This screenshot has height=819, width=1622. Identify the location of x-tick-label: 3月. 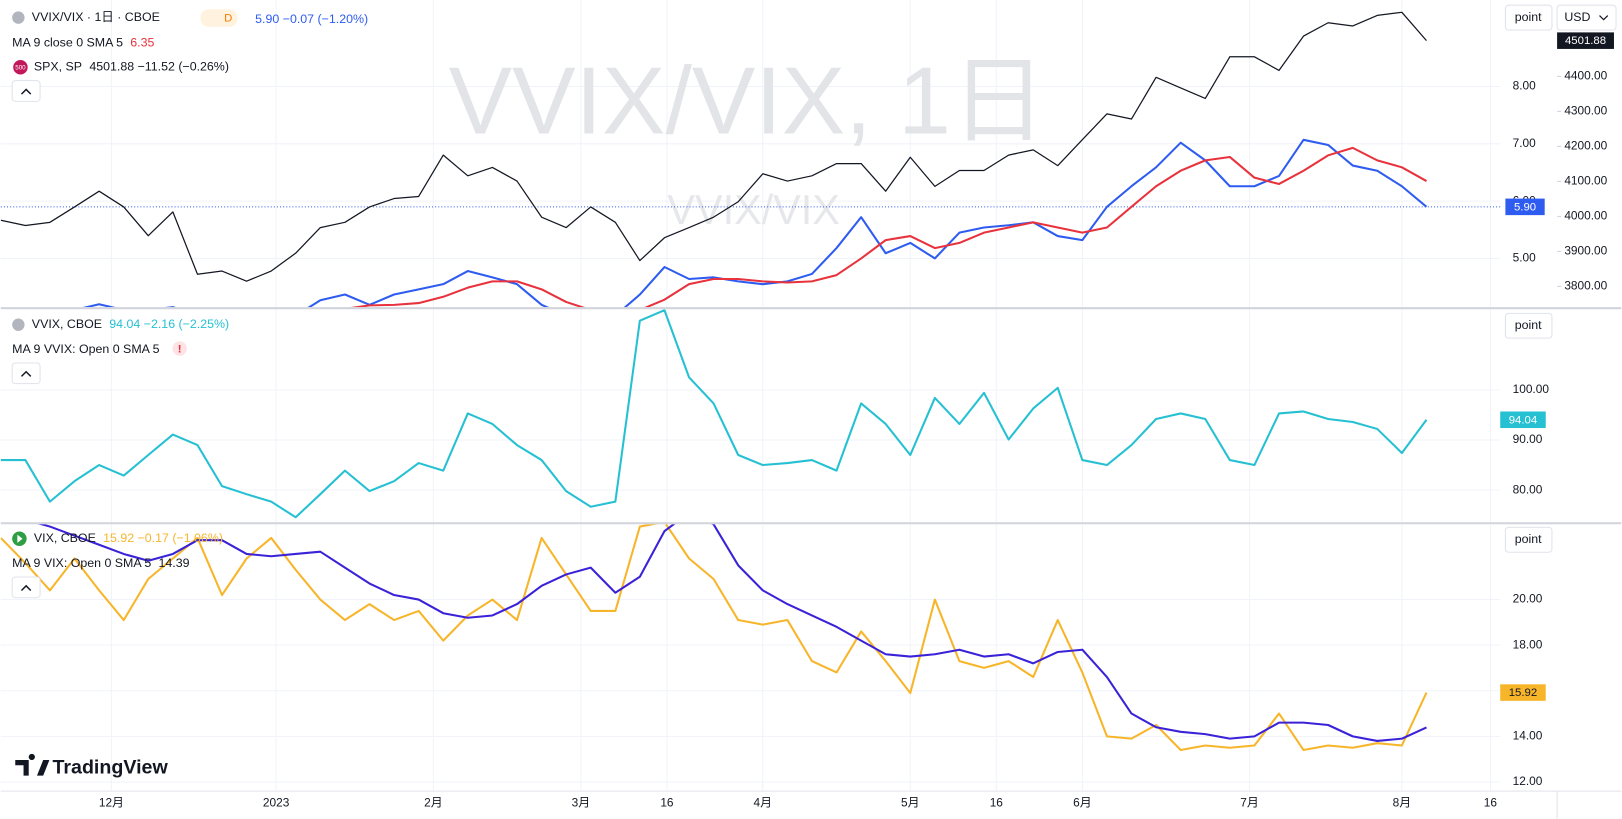
(581, 803).